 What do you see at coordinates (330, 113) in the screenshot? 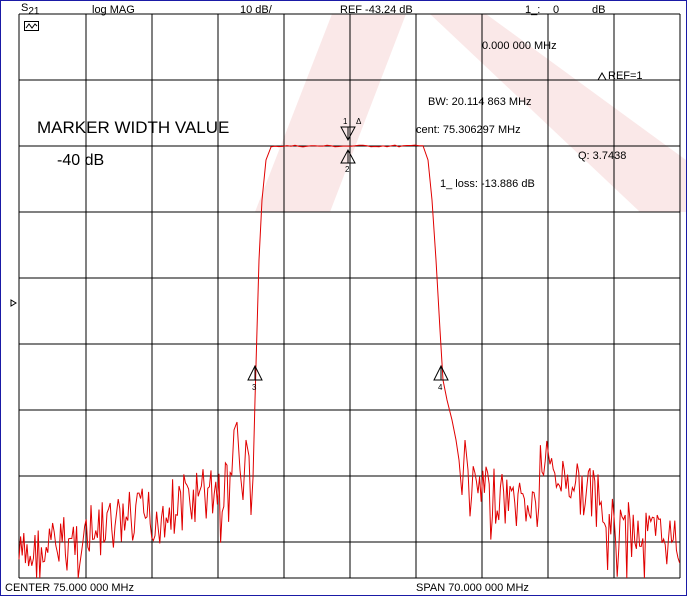
I see `watermark-stripe-left` at bounding box center [330, 113].